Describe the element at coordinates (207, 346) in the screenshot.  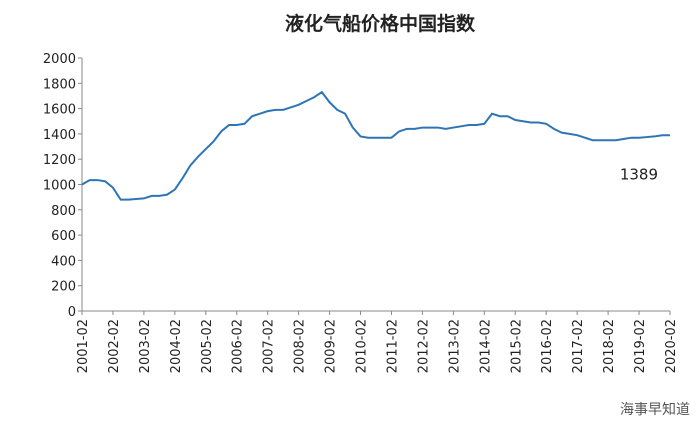
I see `x-tick-label: 2005-02` at that location.